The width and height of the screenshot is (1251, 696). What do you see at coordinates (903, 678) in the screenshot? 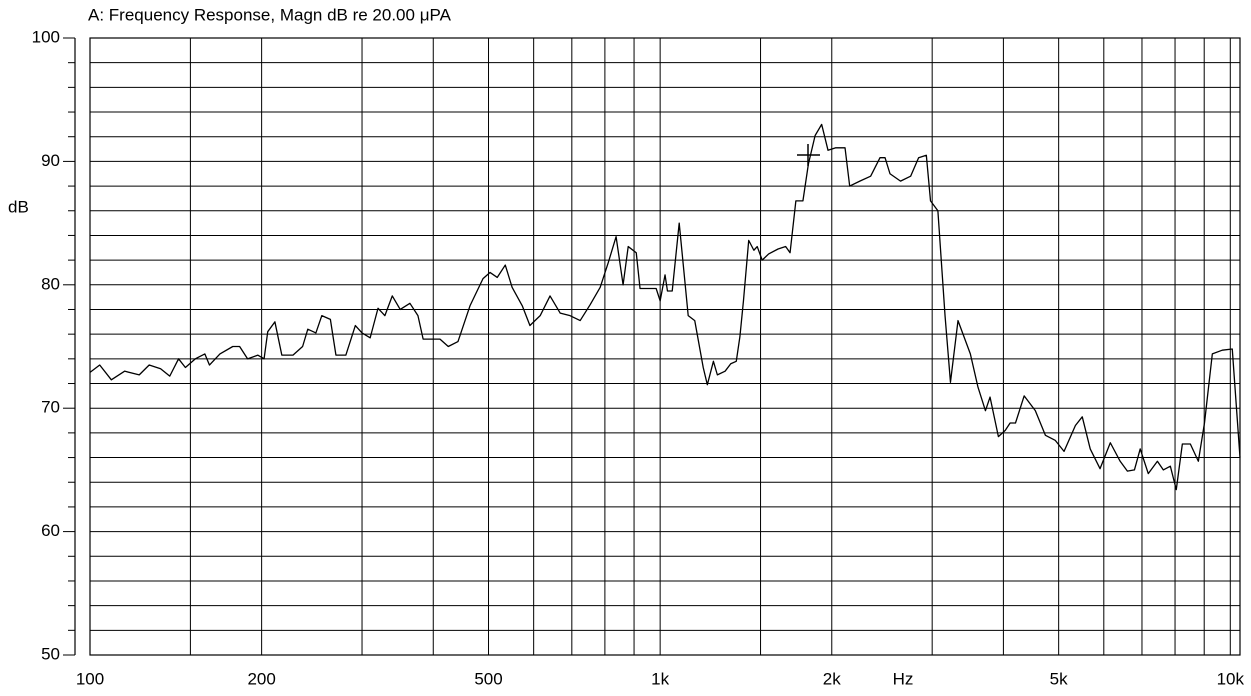
I see `x-axis-label: Hz` at bounding box center [903, 678].